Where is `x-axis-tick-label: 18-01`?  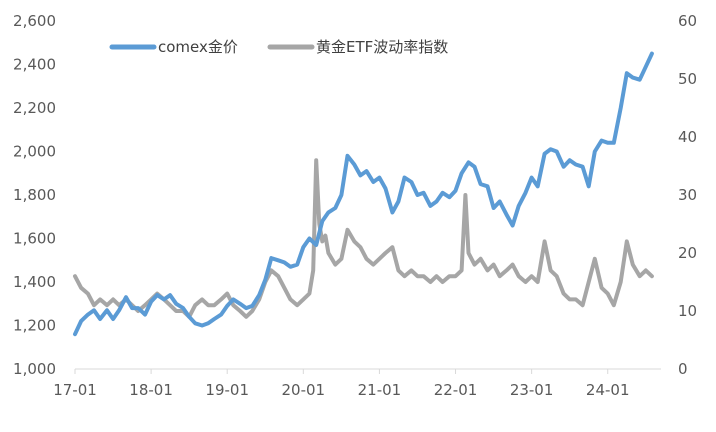 x-axis-tick-label: 18-01 is located at coordinates (151, 390).